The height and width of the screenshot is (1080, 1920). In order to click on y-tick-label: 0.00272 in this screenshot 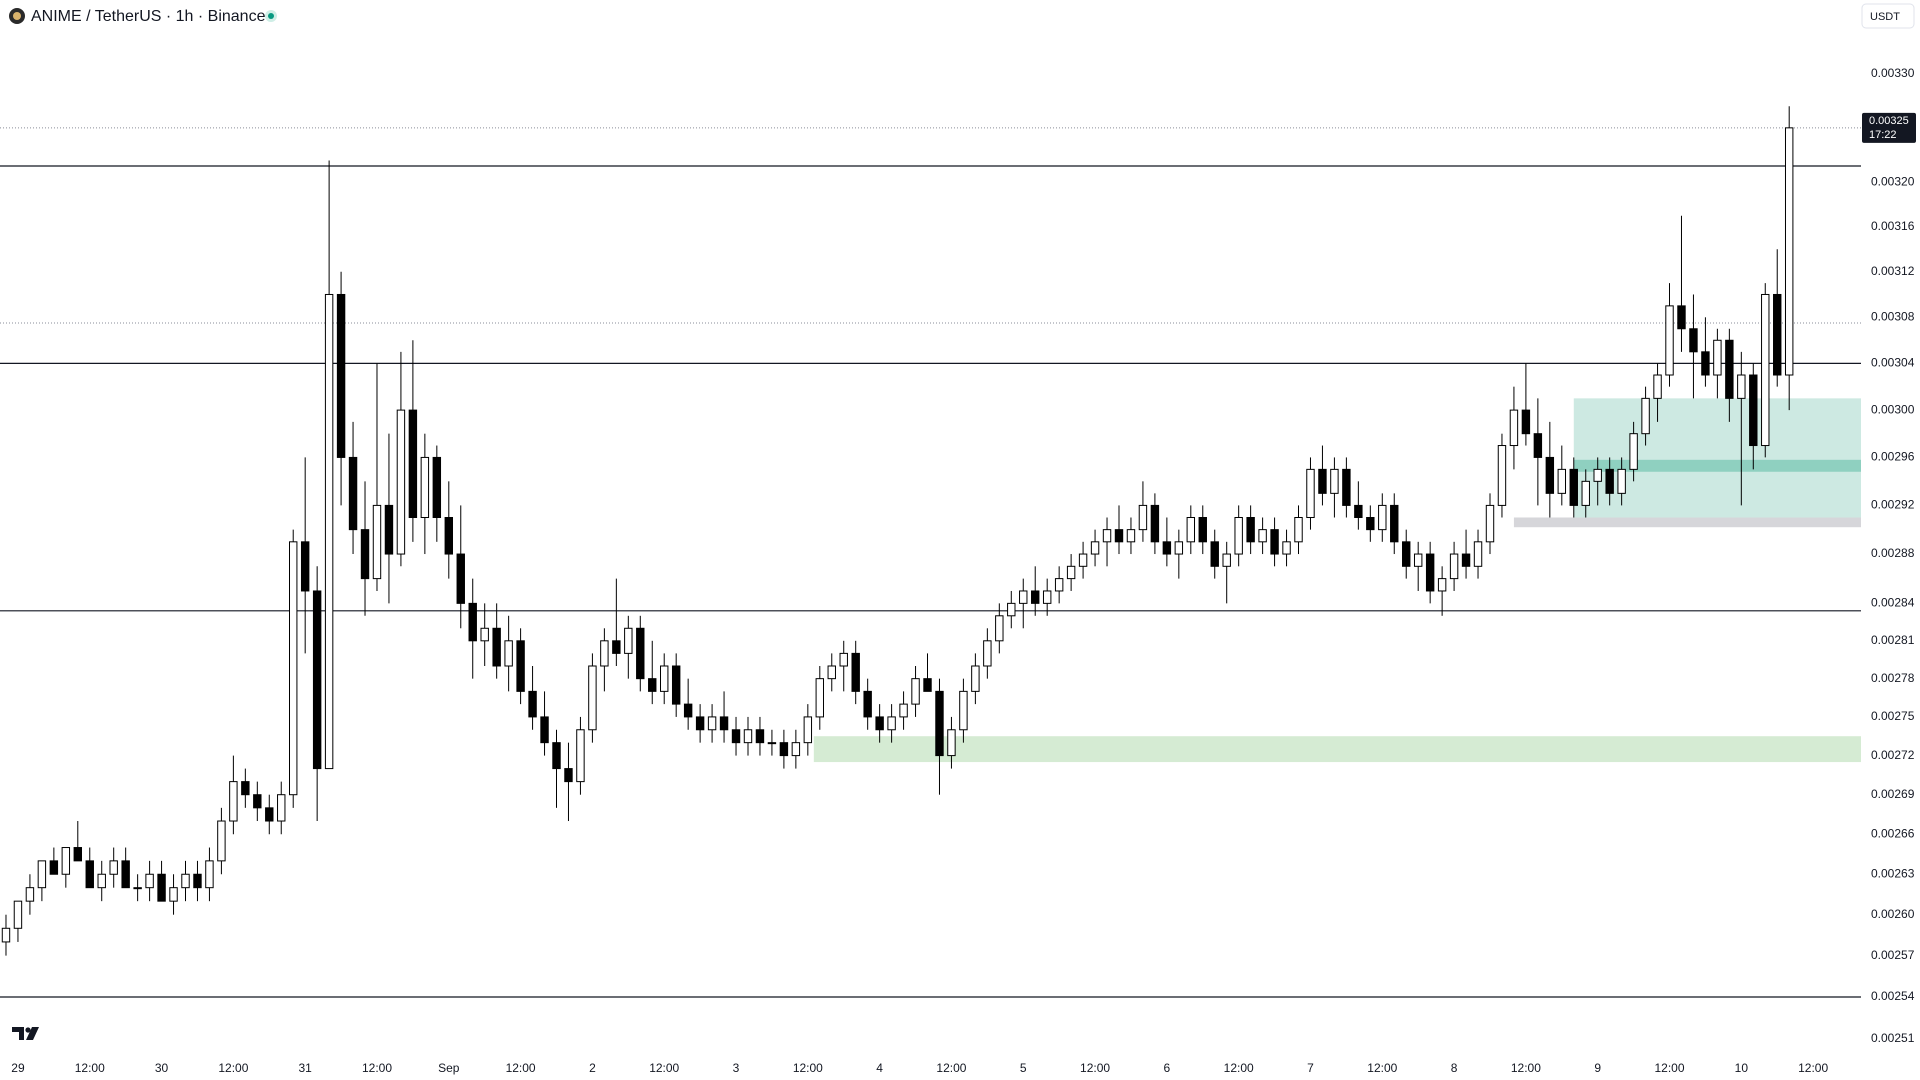, I will do `click(1893, 755)`.